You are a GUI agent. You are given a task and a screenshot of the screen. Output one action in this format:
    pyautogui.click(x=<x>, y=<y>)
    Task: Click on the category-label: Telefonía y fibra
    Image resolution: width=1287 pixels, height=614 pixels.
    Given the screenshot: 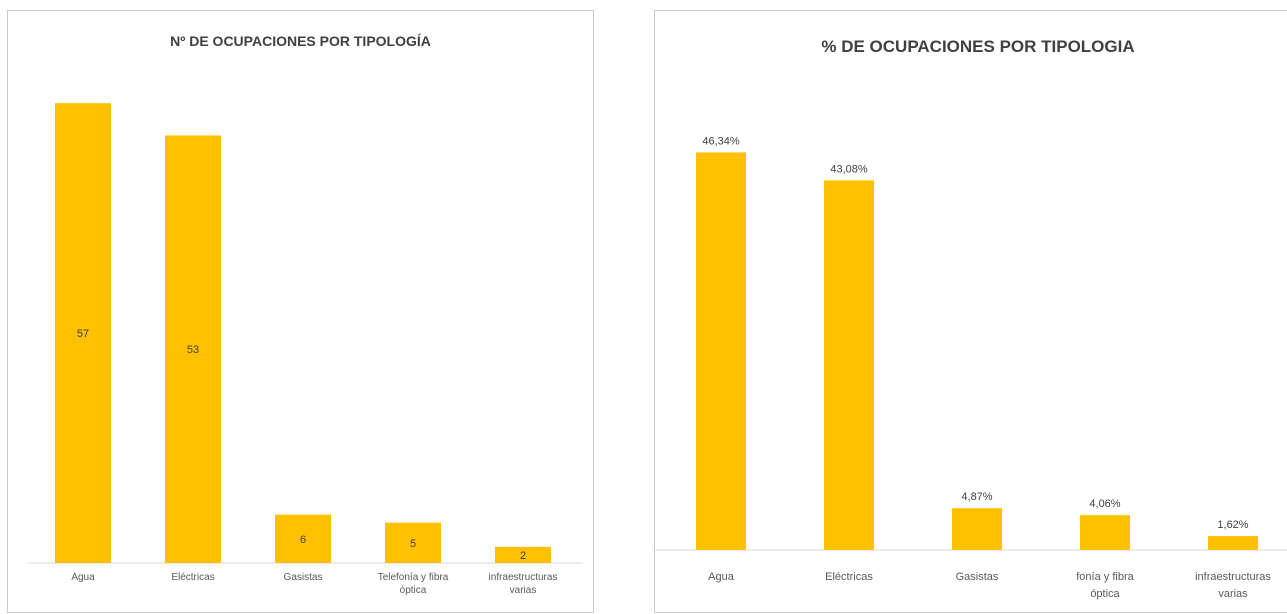 What is the action you would take?
    pyautogui.click(x=413, y=577)
    